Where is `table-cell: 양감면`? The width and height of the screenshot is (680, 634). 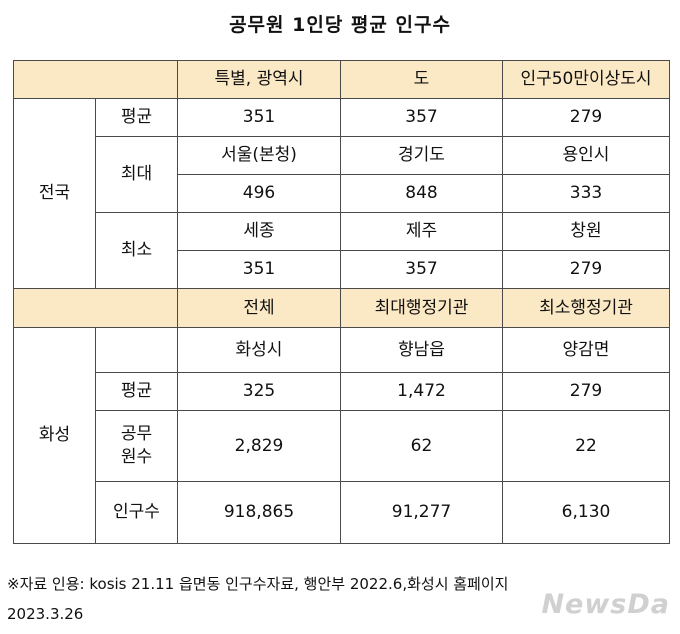 table-cell: 양감면 is located at coordinates (586, 350).